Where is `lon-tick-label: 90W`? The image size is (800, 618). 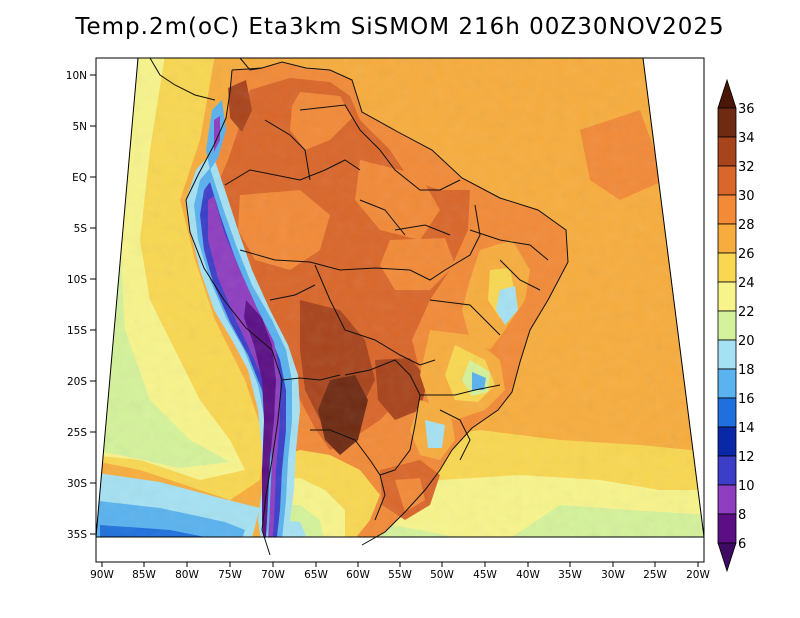 lon-tick-label: 90W is located at coordinates (102, 575).